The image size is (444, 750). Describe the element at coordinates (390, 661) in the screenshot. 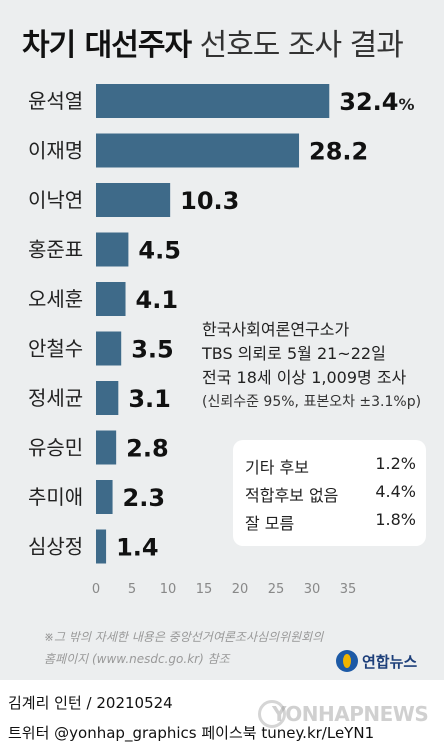

I see `logo-text: 연합뉴스` at that location.